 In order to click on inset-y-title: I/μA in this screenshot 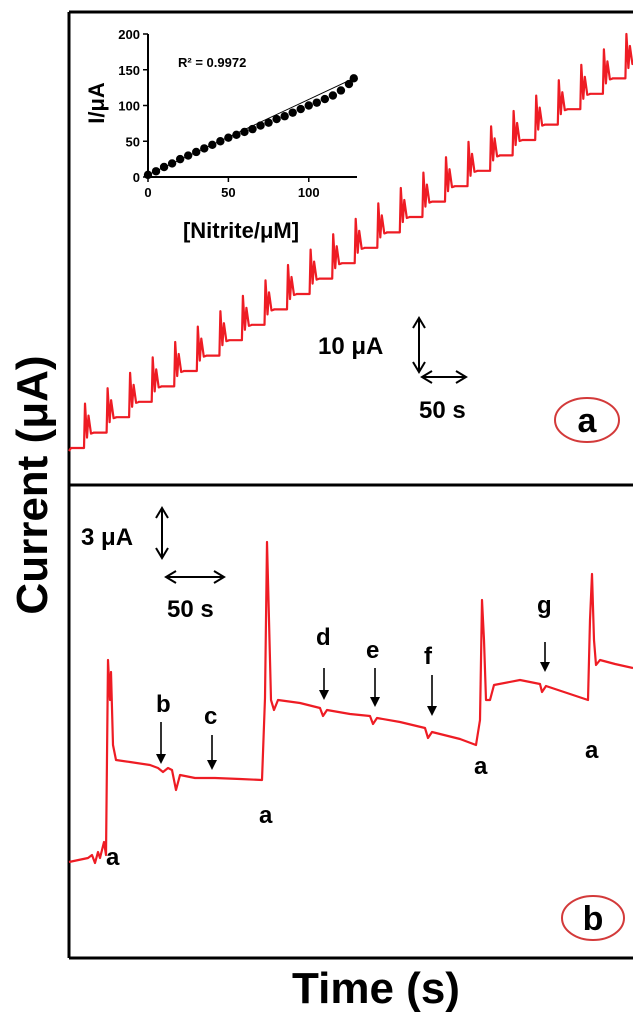, I will do `click(96, 103)`.